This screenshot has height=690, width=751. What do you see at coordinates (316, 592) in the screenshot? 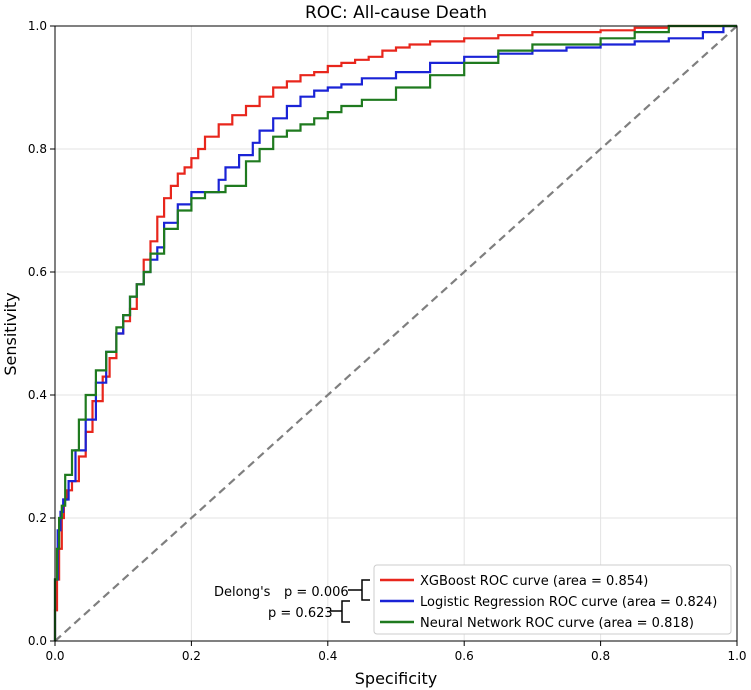
I see `p-value-1: p = 0.006` at bounding box center [316, 592].